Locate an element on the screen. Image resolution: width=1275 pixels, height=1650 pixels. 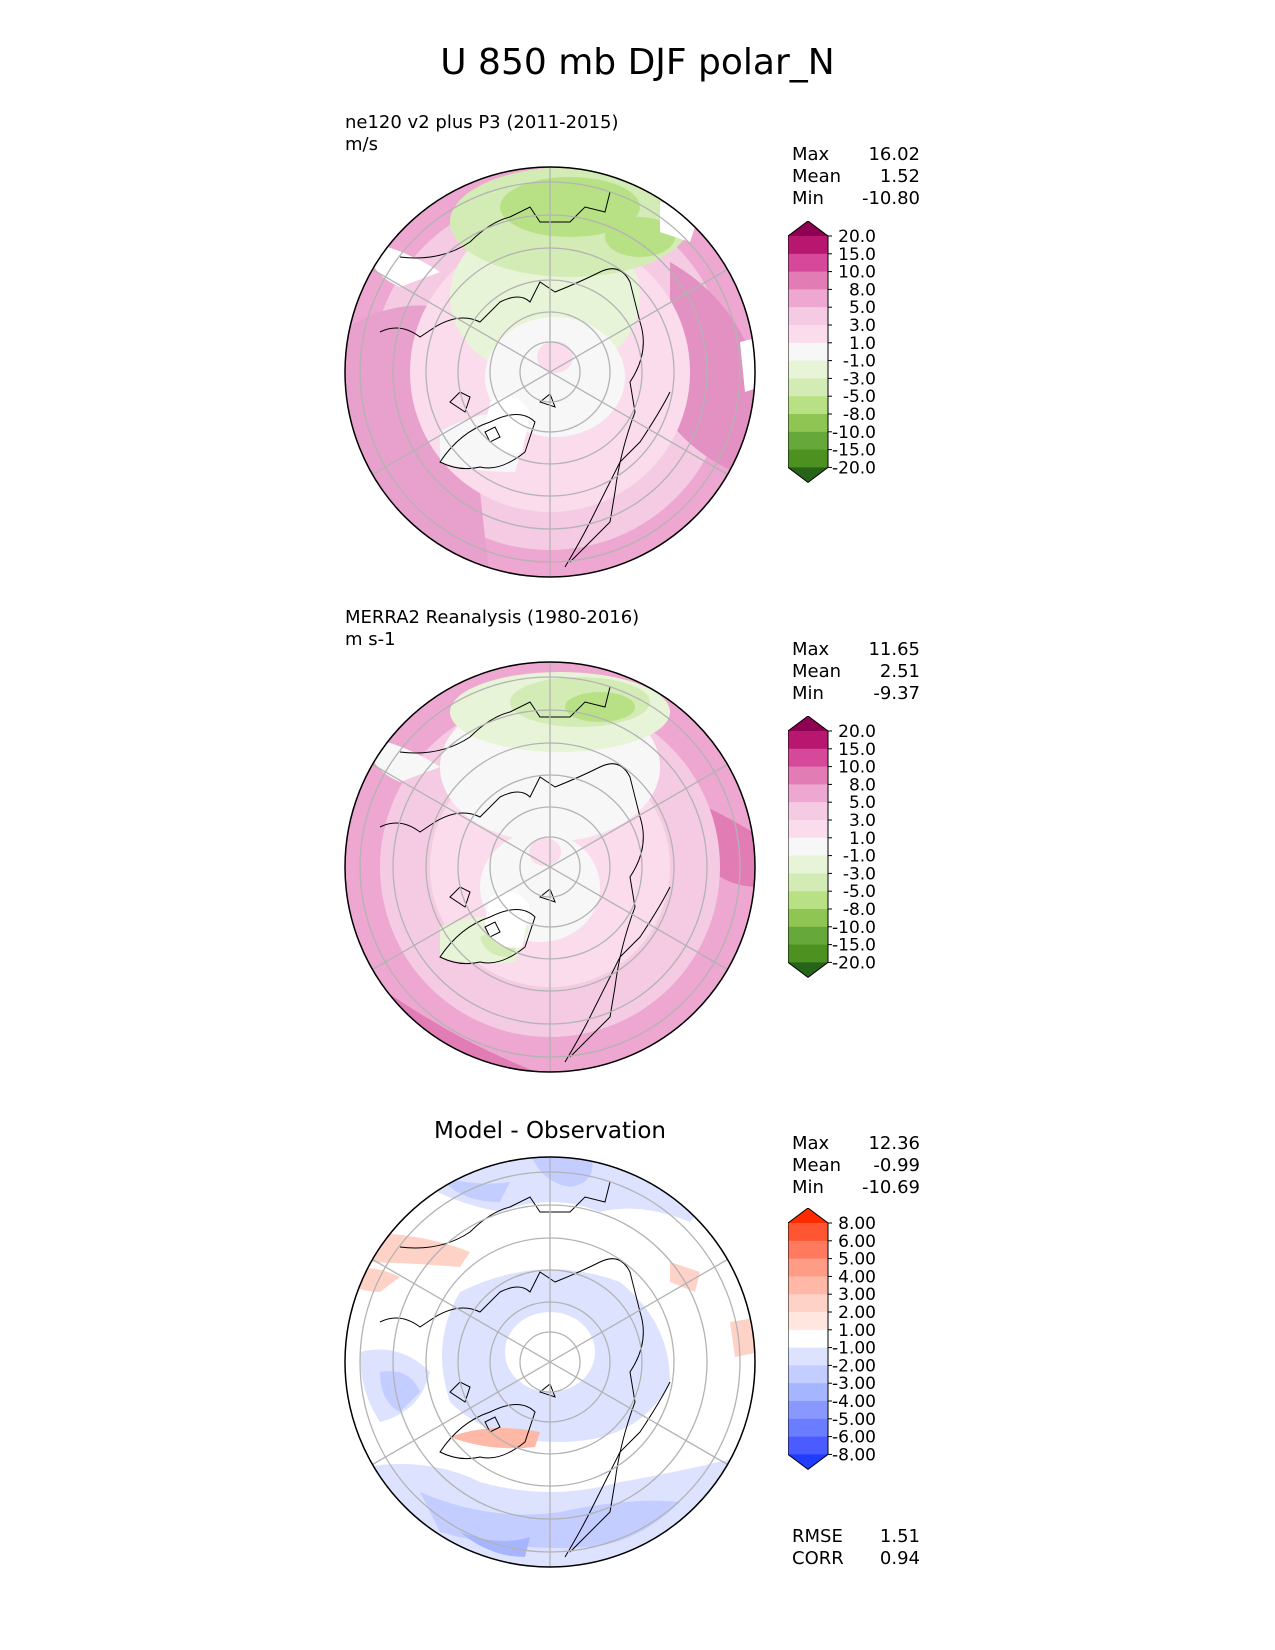
stat-min-value: -9.37 is located at coordinates (896, 693).